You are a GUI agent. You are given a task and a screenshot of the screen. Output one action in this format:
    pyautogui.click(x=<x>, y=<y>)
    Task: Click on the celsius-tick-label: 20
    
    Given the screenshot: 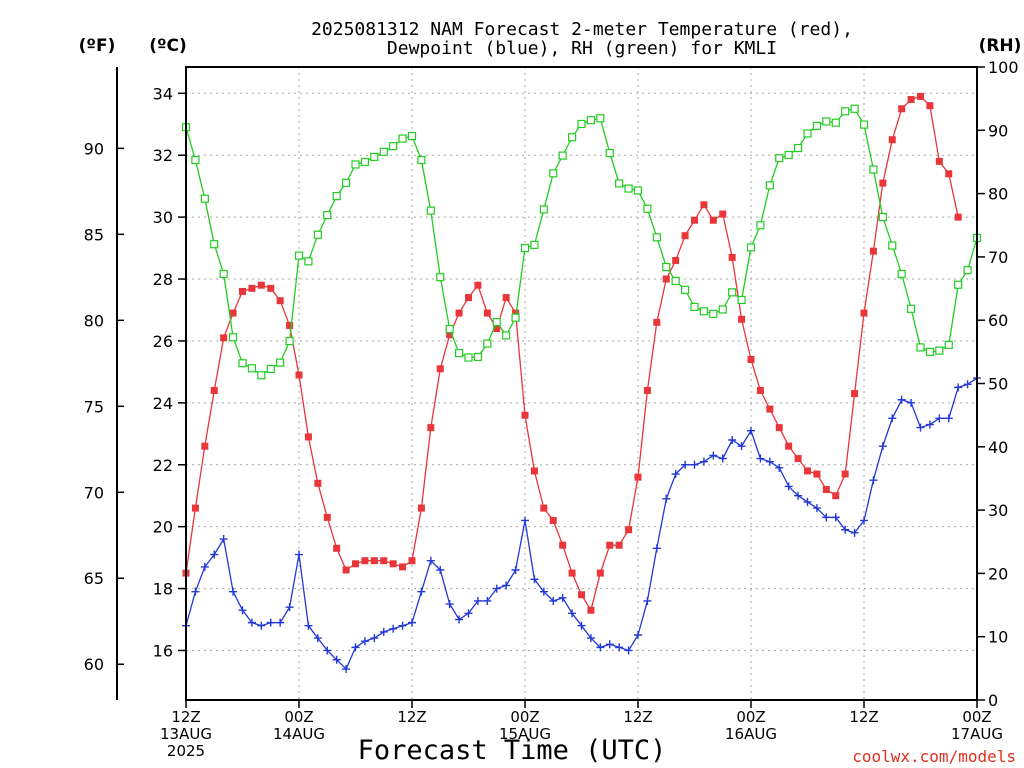 What is the action you would take?
    pyautogui.click(x=163, y=527)
    